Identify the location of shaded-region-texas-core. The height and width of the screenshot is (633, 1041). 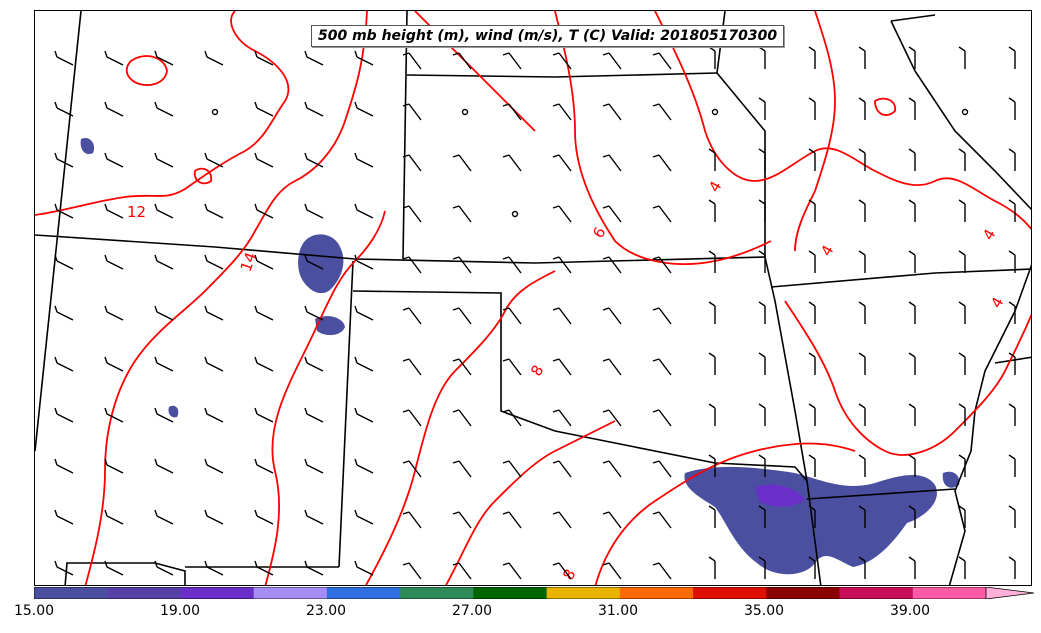
(780, 495).